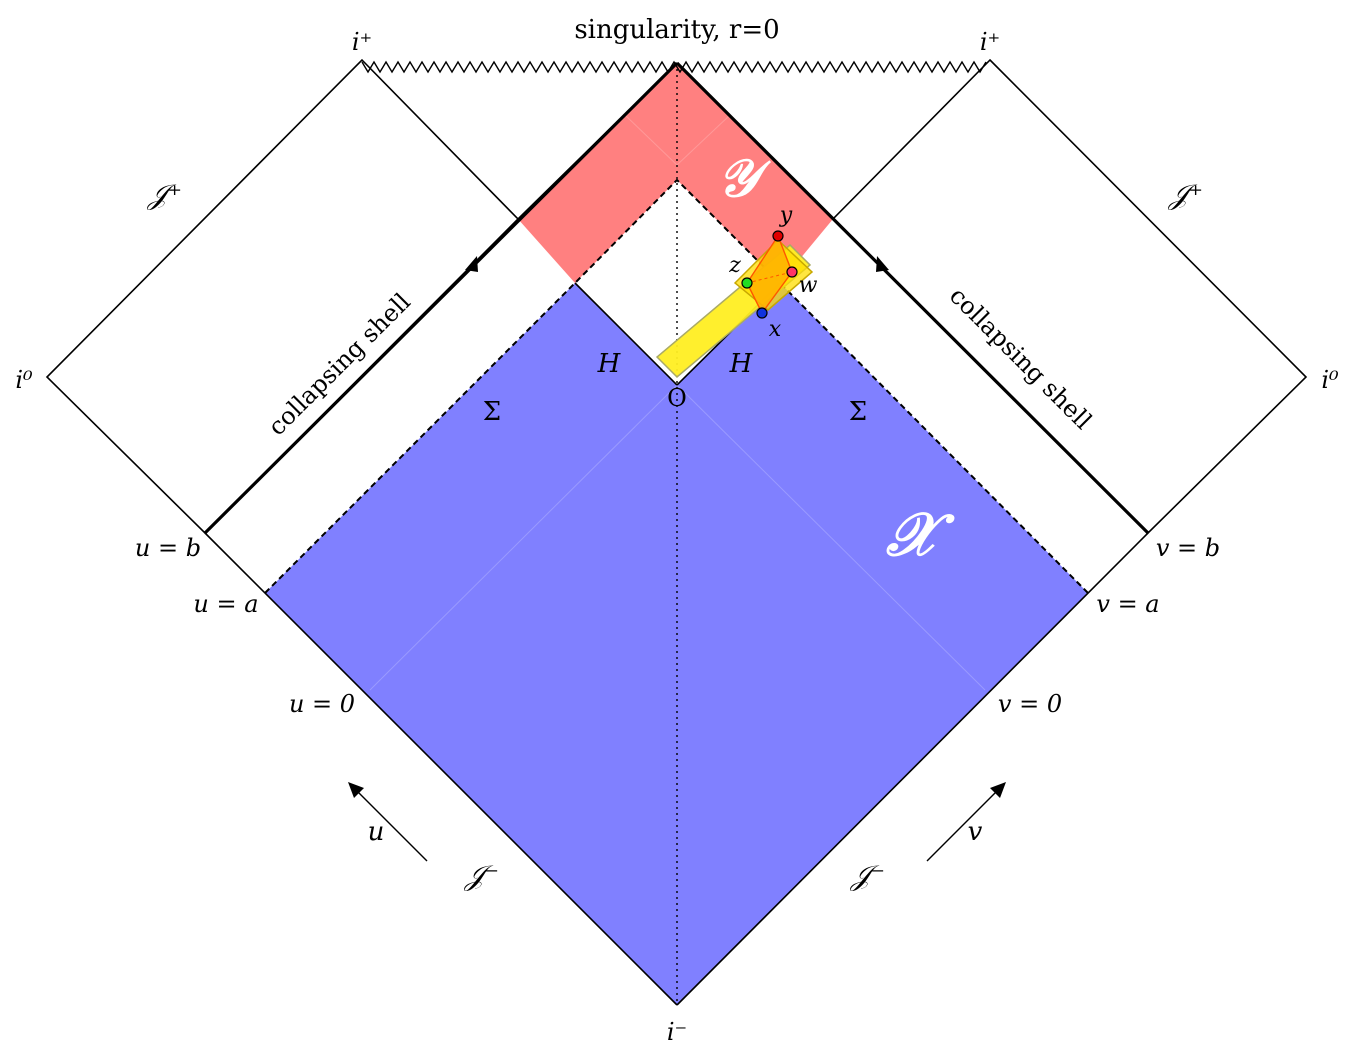  Describe the element at coordinates (626, 334) in the screenshot. I see `horizon-left-line` at that location.